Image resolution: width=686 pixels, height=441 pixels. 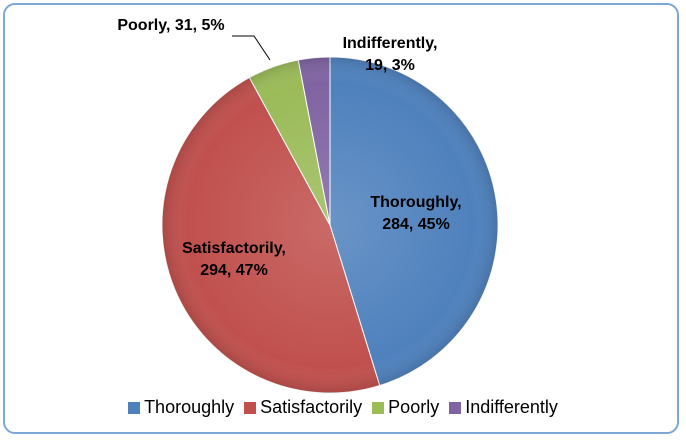 What do you see at coordinates (171, 25) in the screenshot?
I see `data-label: Poorly, 31, 5%` at bounding box center [171, 25].